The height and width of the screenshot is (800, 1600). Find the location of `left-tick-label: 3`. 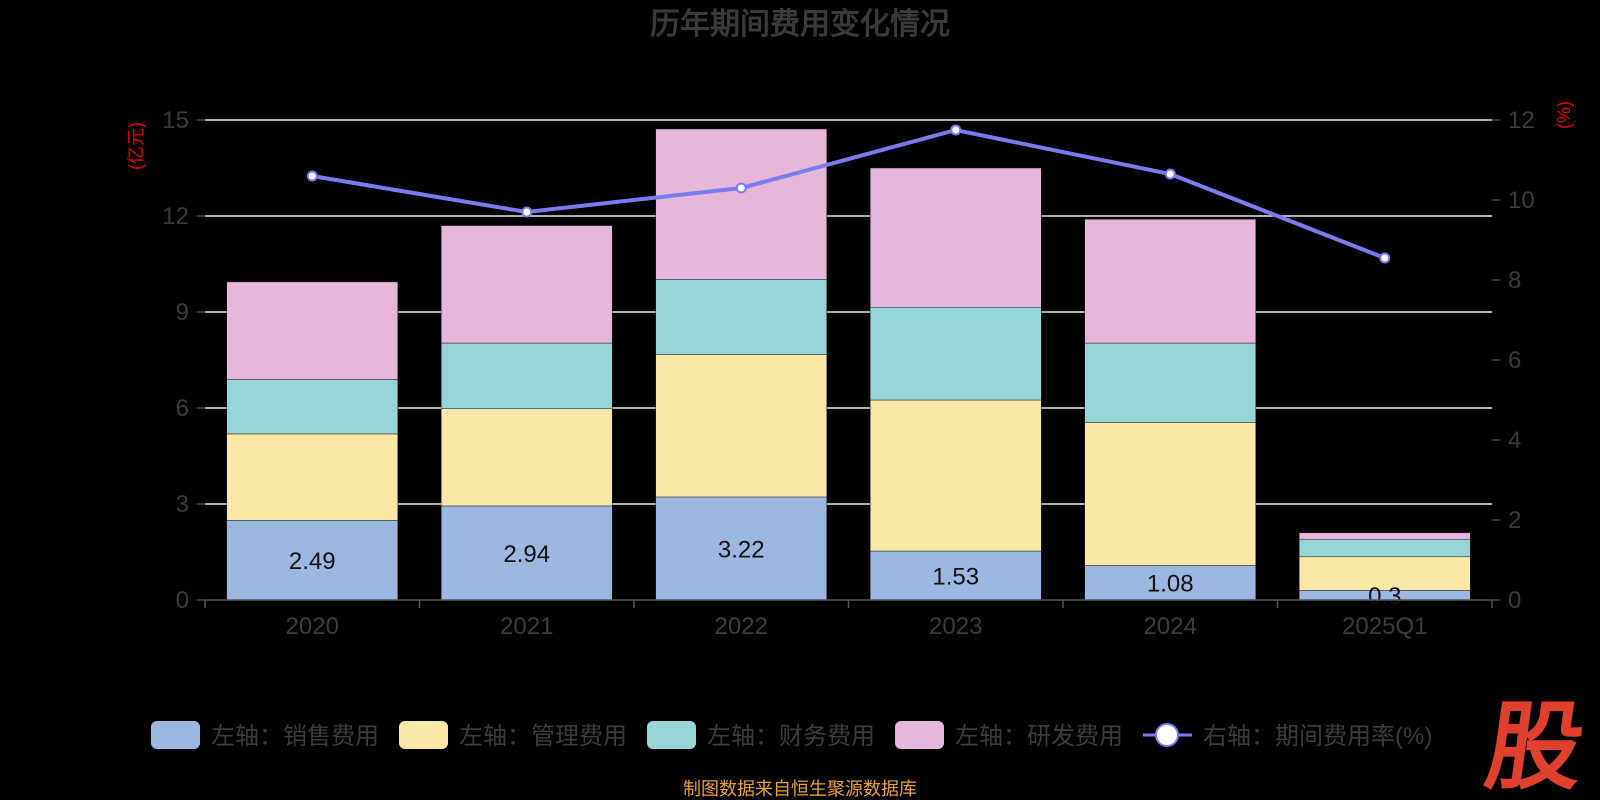

left-tick-label: 3 is located at coordinates (182, 504).